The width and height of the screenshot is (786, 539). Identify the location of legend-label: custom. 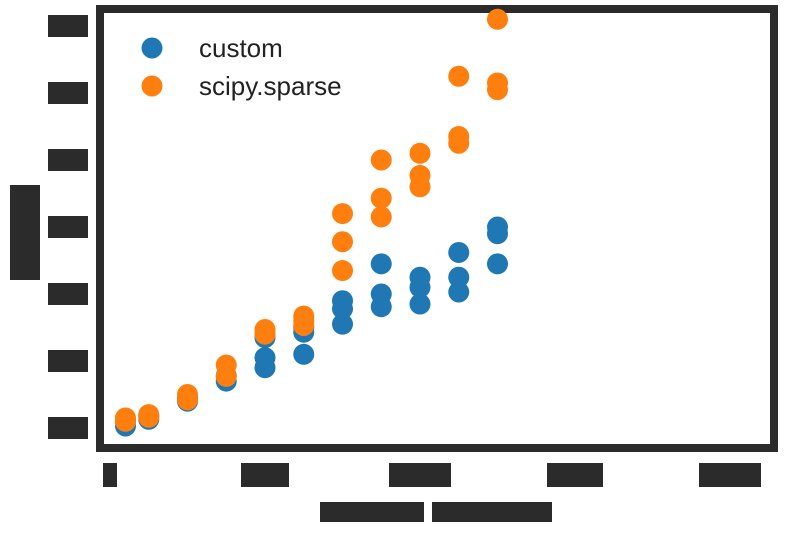
(241, 48).